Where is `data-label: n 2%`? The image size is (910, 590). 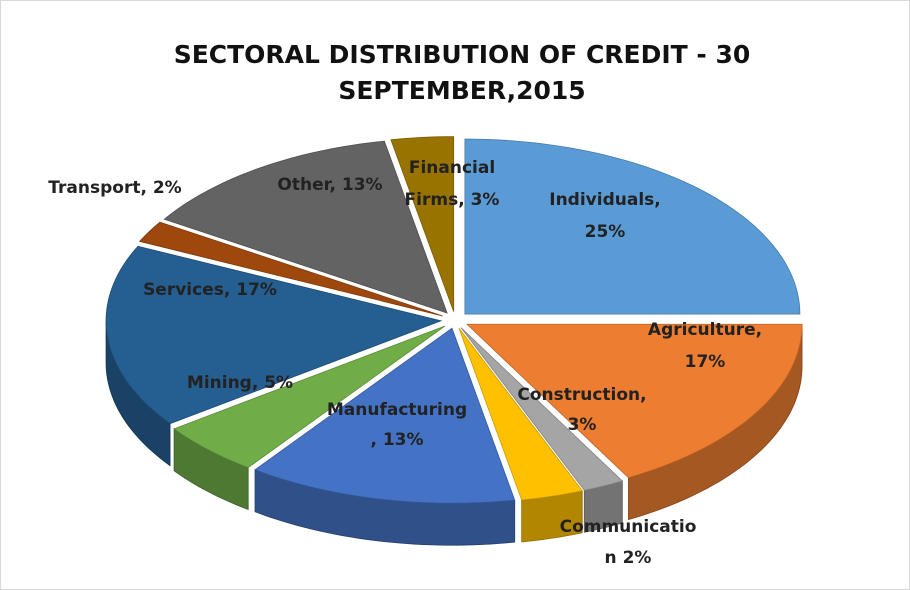
data-label: n 2% is located at coordinates (628, 558).